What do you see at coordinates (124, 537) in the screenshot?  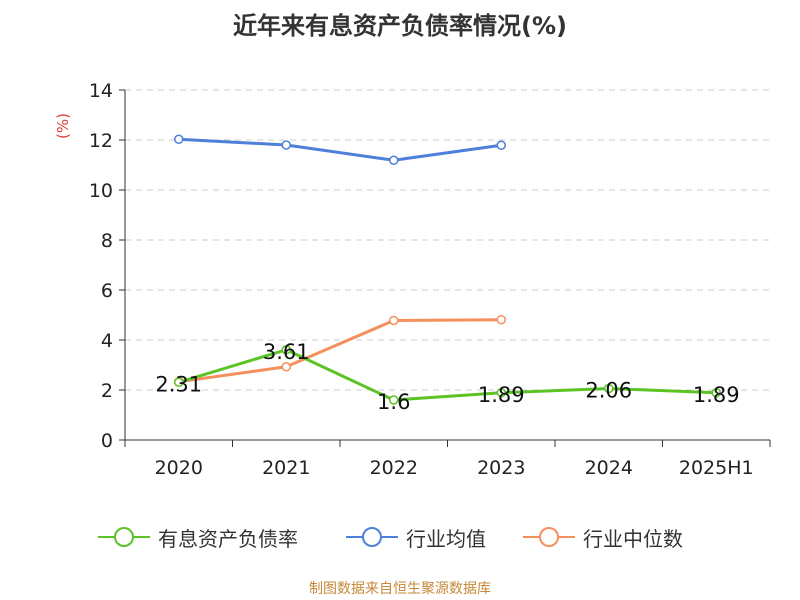 I see `legend-marker-interest-debt-ratio` at bounding box center [124, 537].